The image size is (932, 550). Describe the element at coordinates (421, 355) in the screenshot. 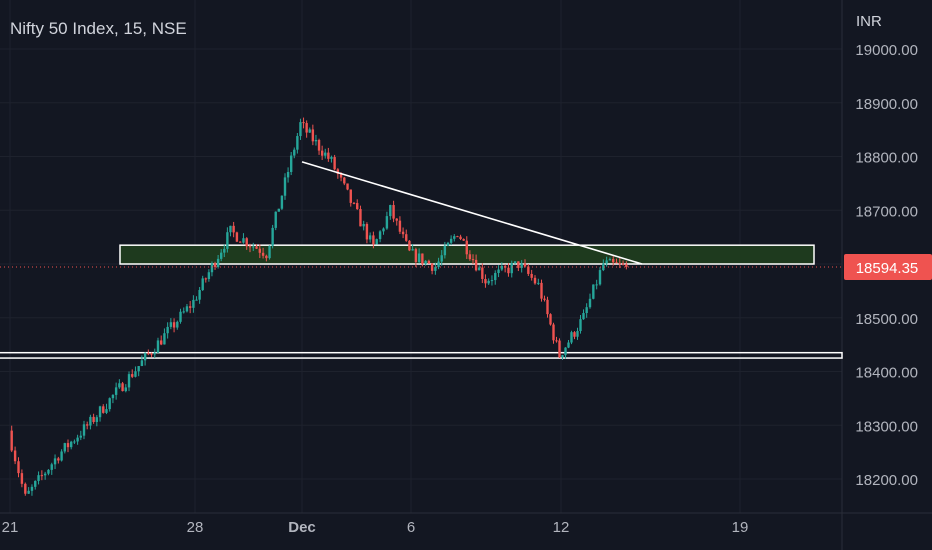

I see `support-zone` at that location.